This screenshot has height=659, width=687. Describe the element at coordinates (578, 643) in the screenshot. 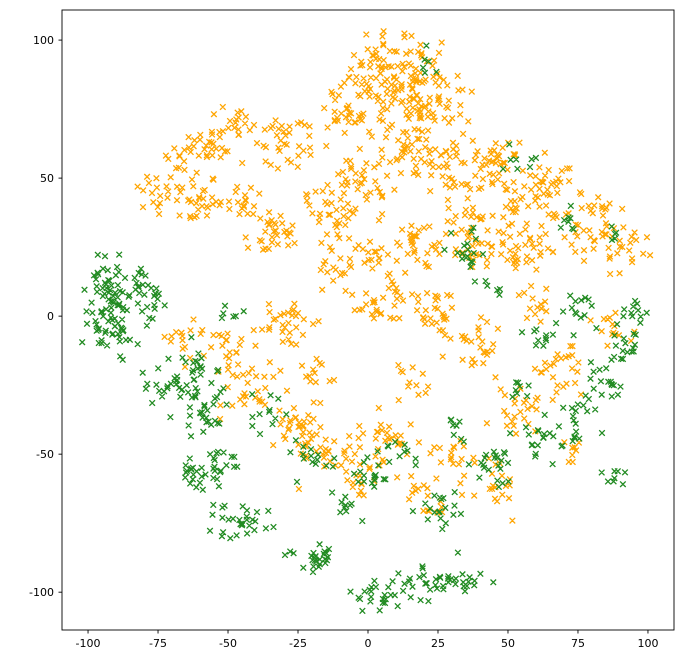

I see `x-tick-label: 75` at that location.